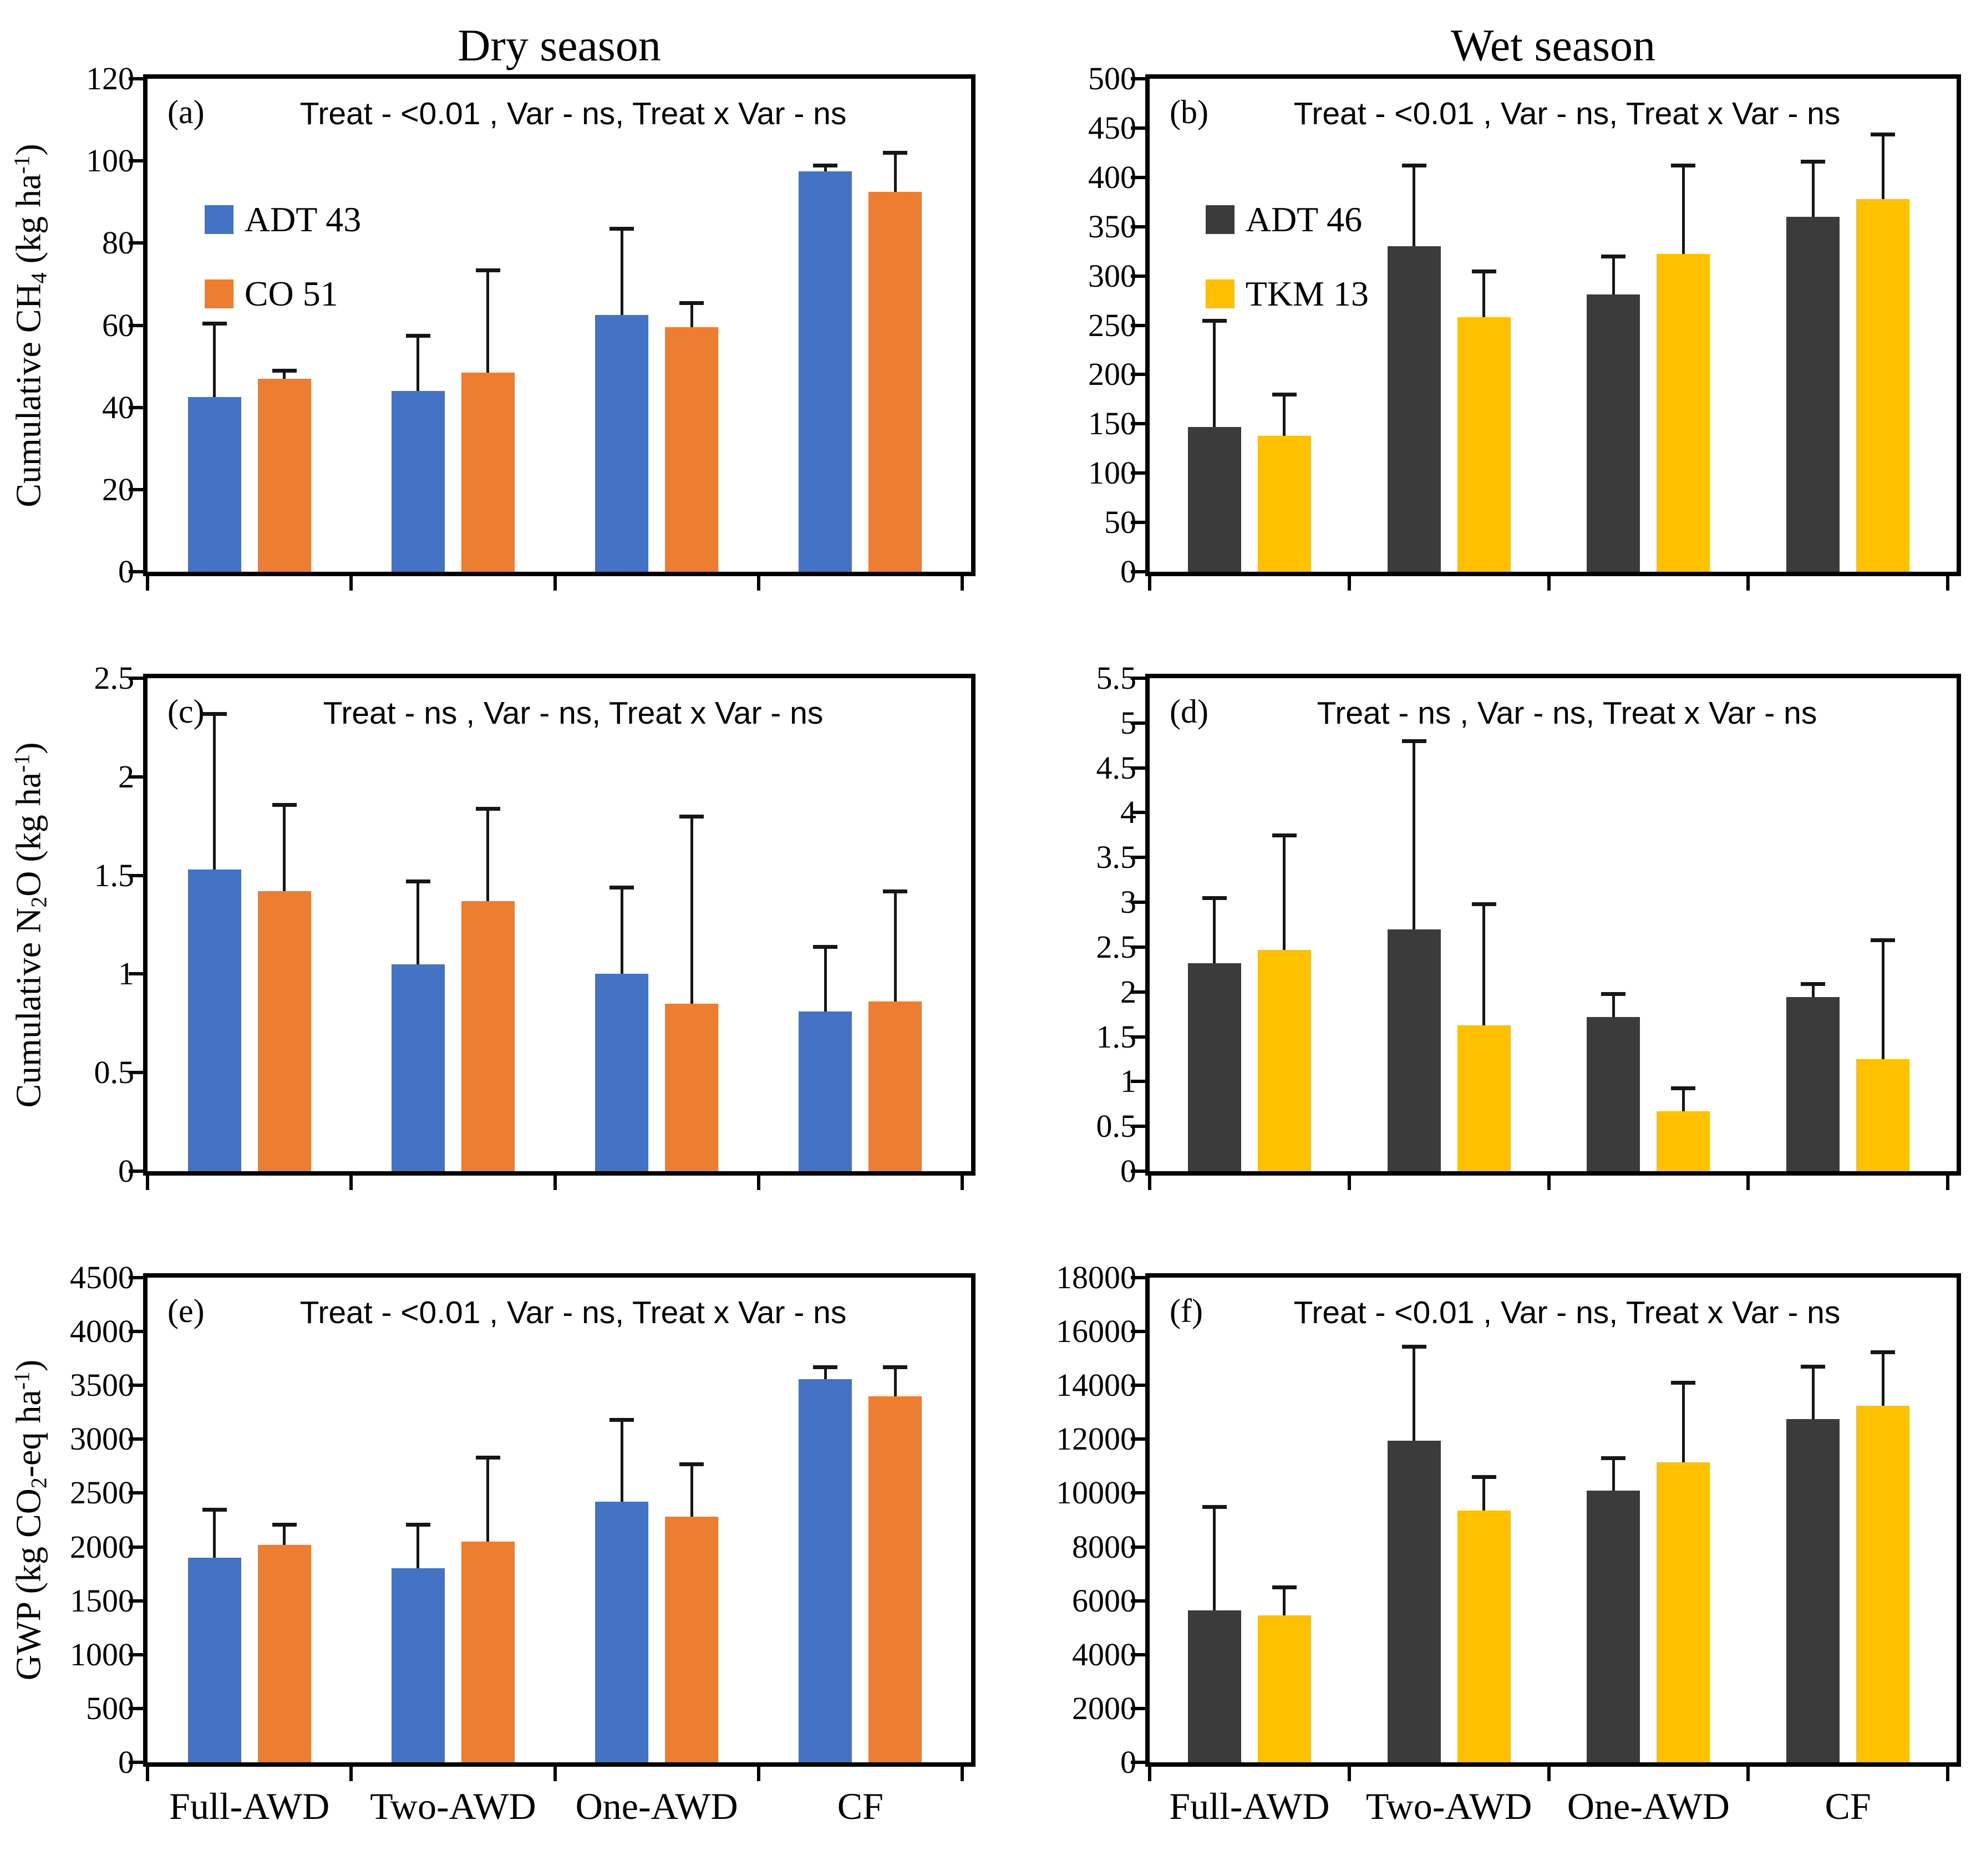  I want to click on y-tick-label: 2.5, so click(115, 678).